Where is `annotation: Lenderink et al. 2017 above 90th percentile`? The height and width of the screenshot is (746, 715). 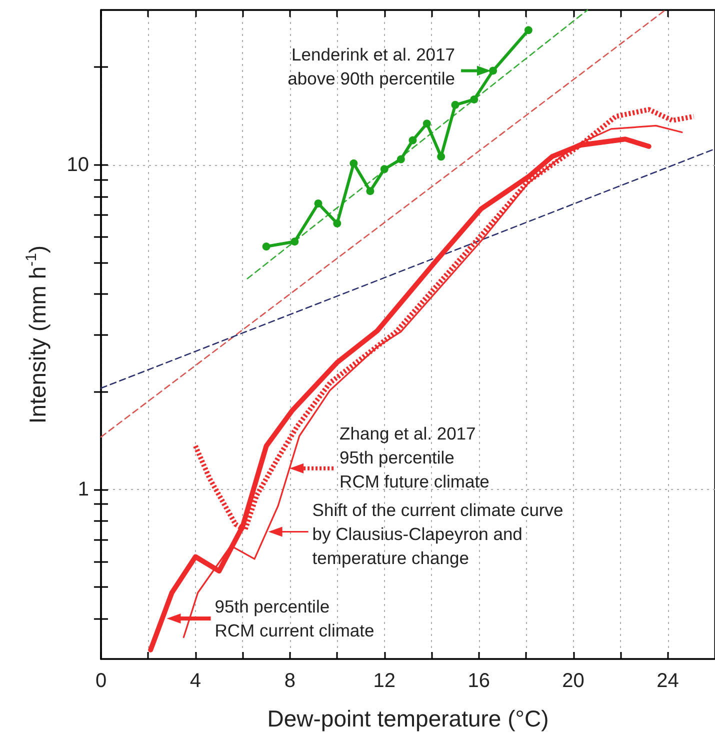 annotation: Lenderink et al. 2017 above 90th percentile is located at coordinates (372, 66).